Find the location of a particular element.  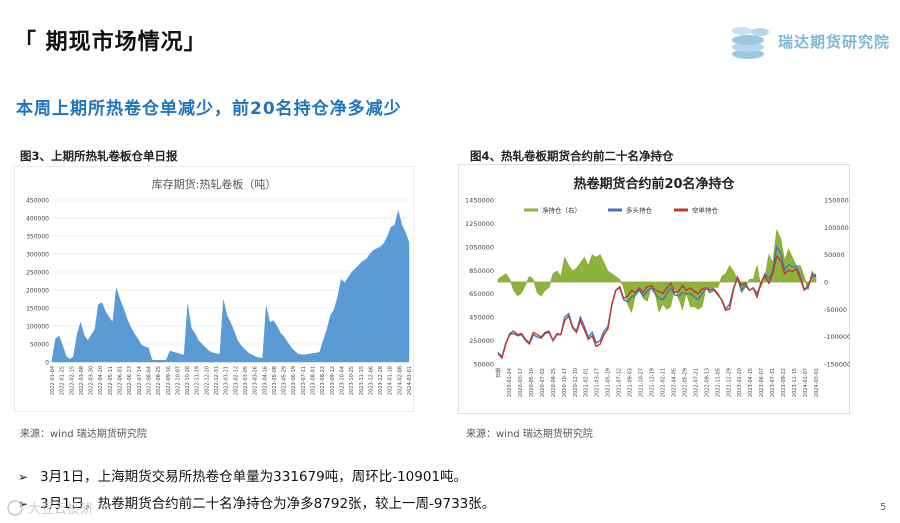

chart-2-x-tick-label: 2020-10-17 is located at coordinates (565, 382).